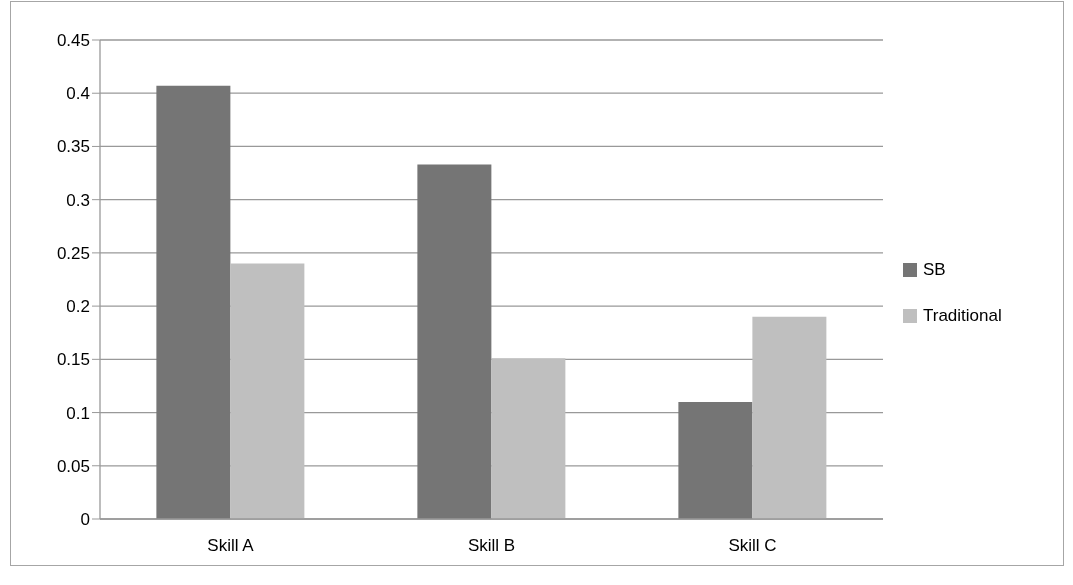  I want to click on y-tick-label: 0, so click(85, 520).